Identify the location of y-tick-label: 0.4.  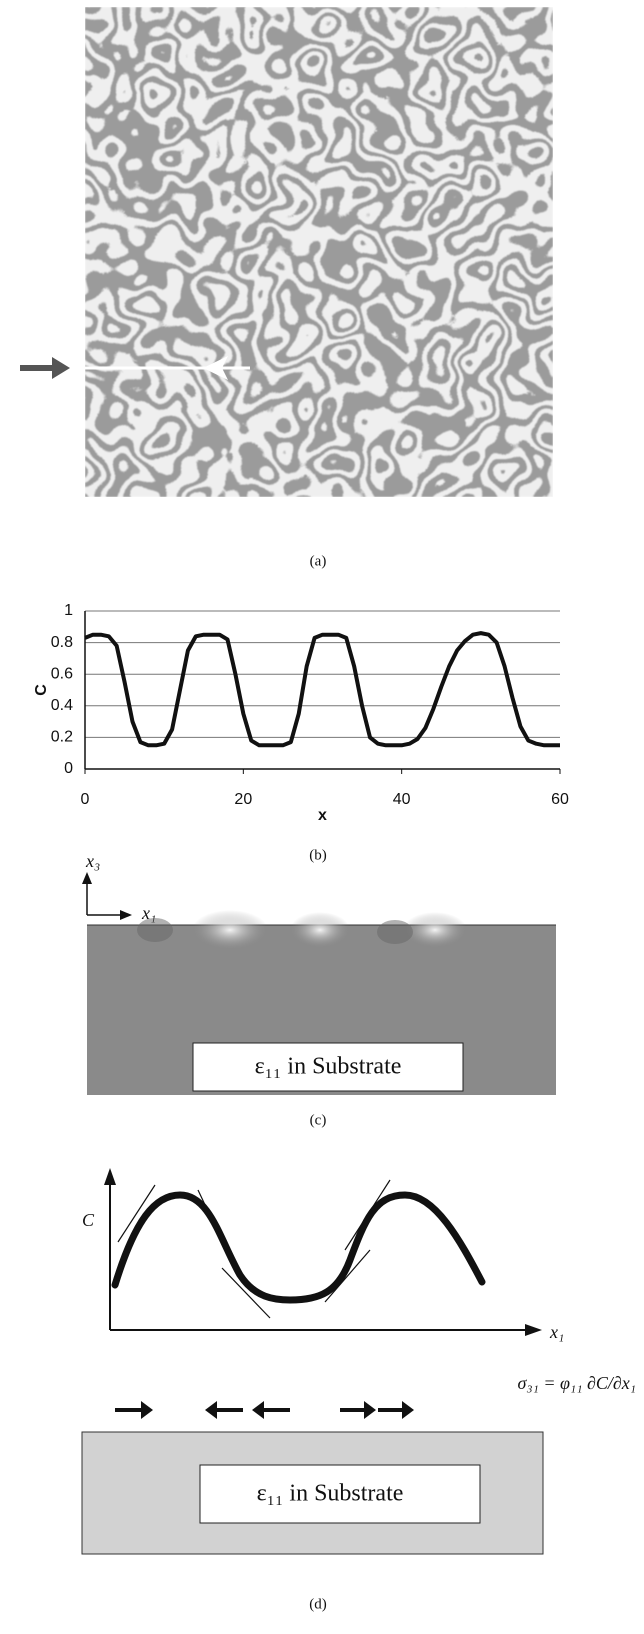
(62, 705).